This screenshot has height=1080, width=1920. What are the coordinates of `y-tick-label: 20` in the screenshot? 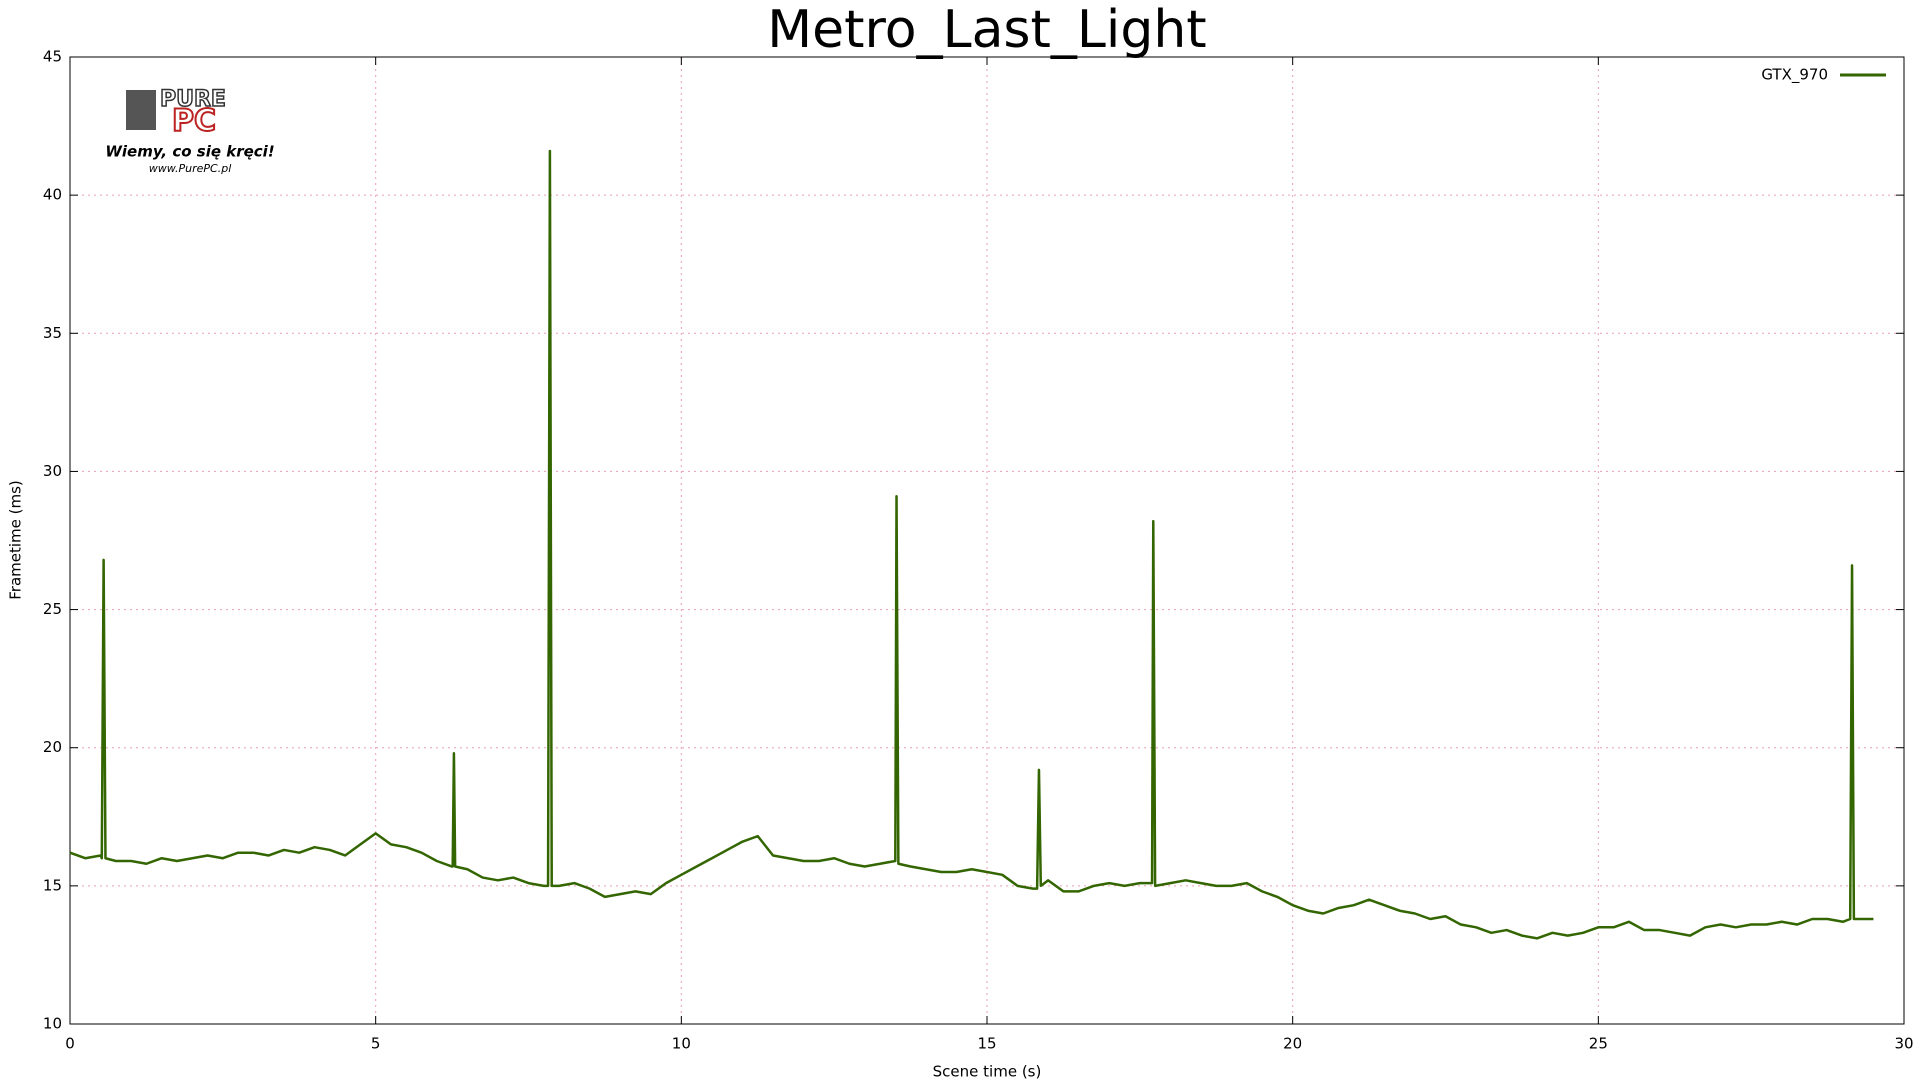 It's located at (52, 747).